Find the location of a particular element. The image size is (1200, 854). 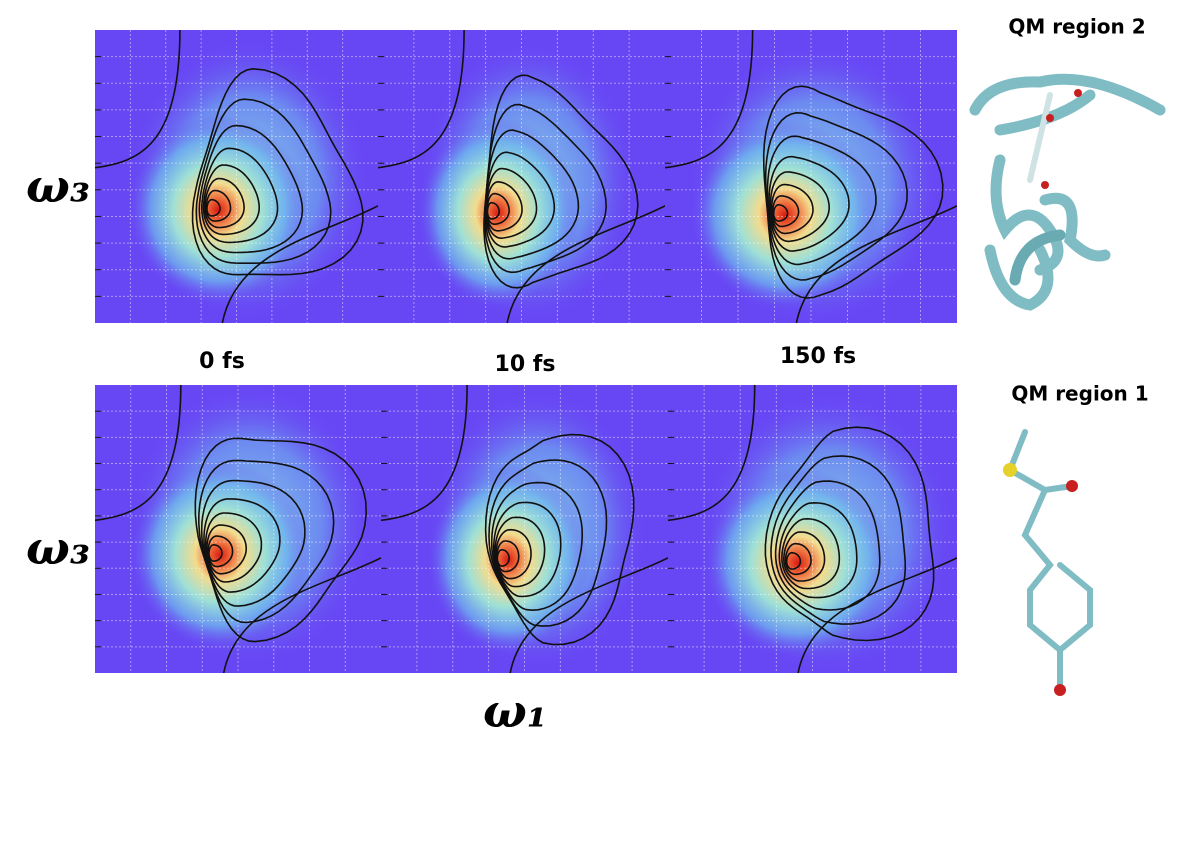

time-label: 0 fs is located at coordinates (222, 361).